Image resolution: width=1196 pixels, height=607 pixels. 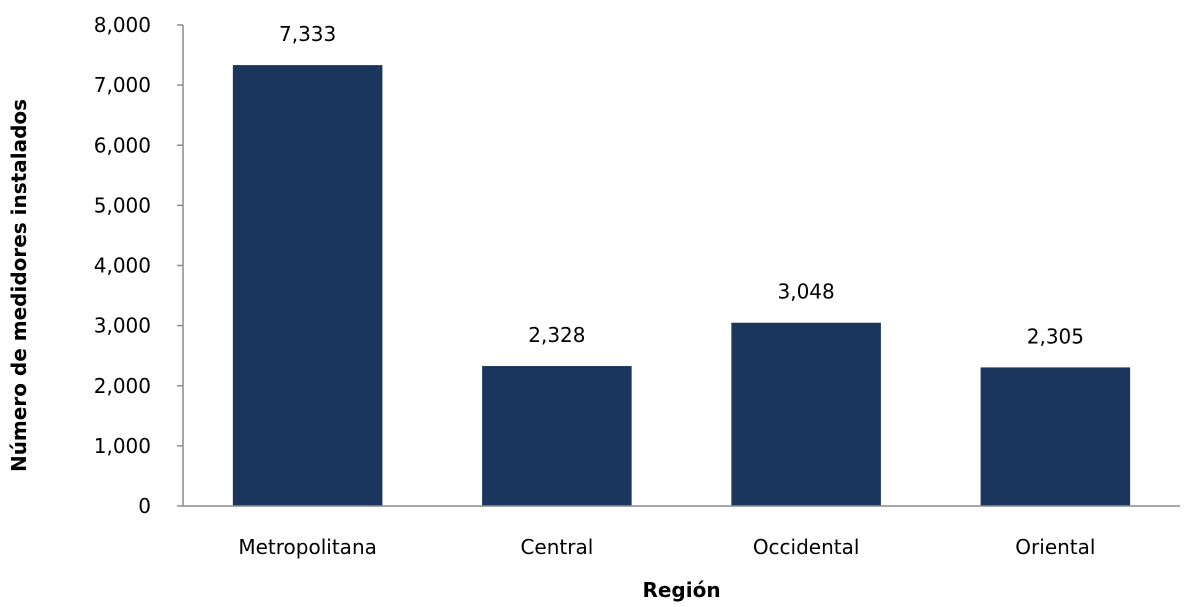 I want to click on bar-oriental, so click(x=1055, y=436).